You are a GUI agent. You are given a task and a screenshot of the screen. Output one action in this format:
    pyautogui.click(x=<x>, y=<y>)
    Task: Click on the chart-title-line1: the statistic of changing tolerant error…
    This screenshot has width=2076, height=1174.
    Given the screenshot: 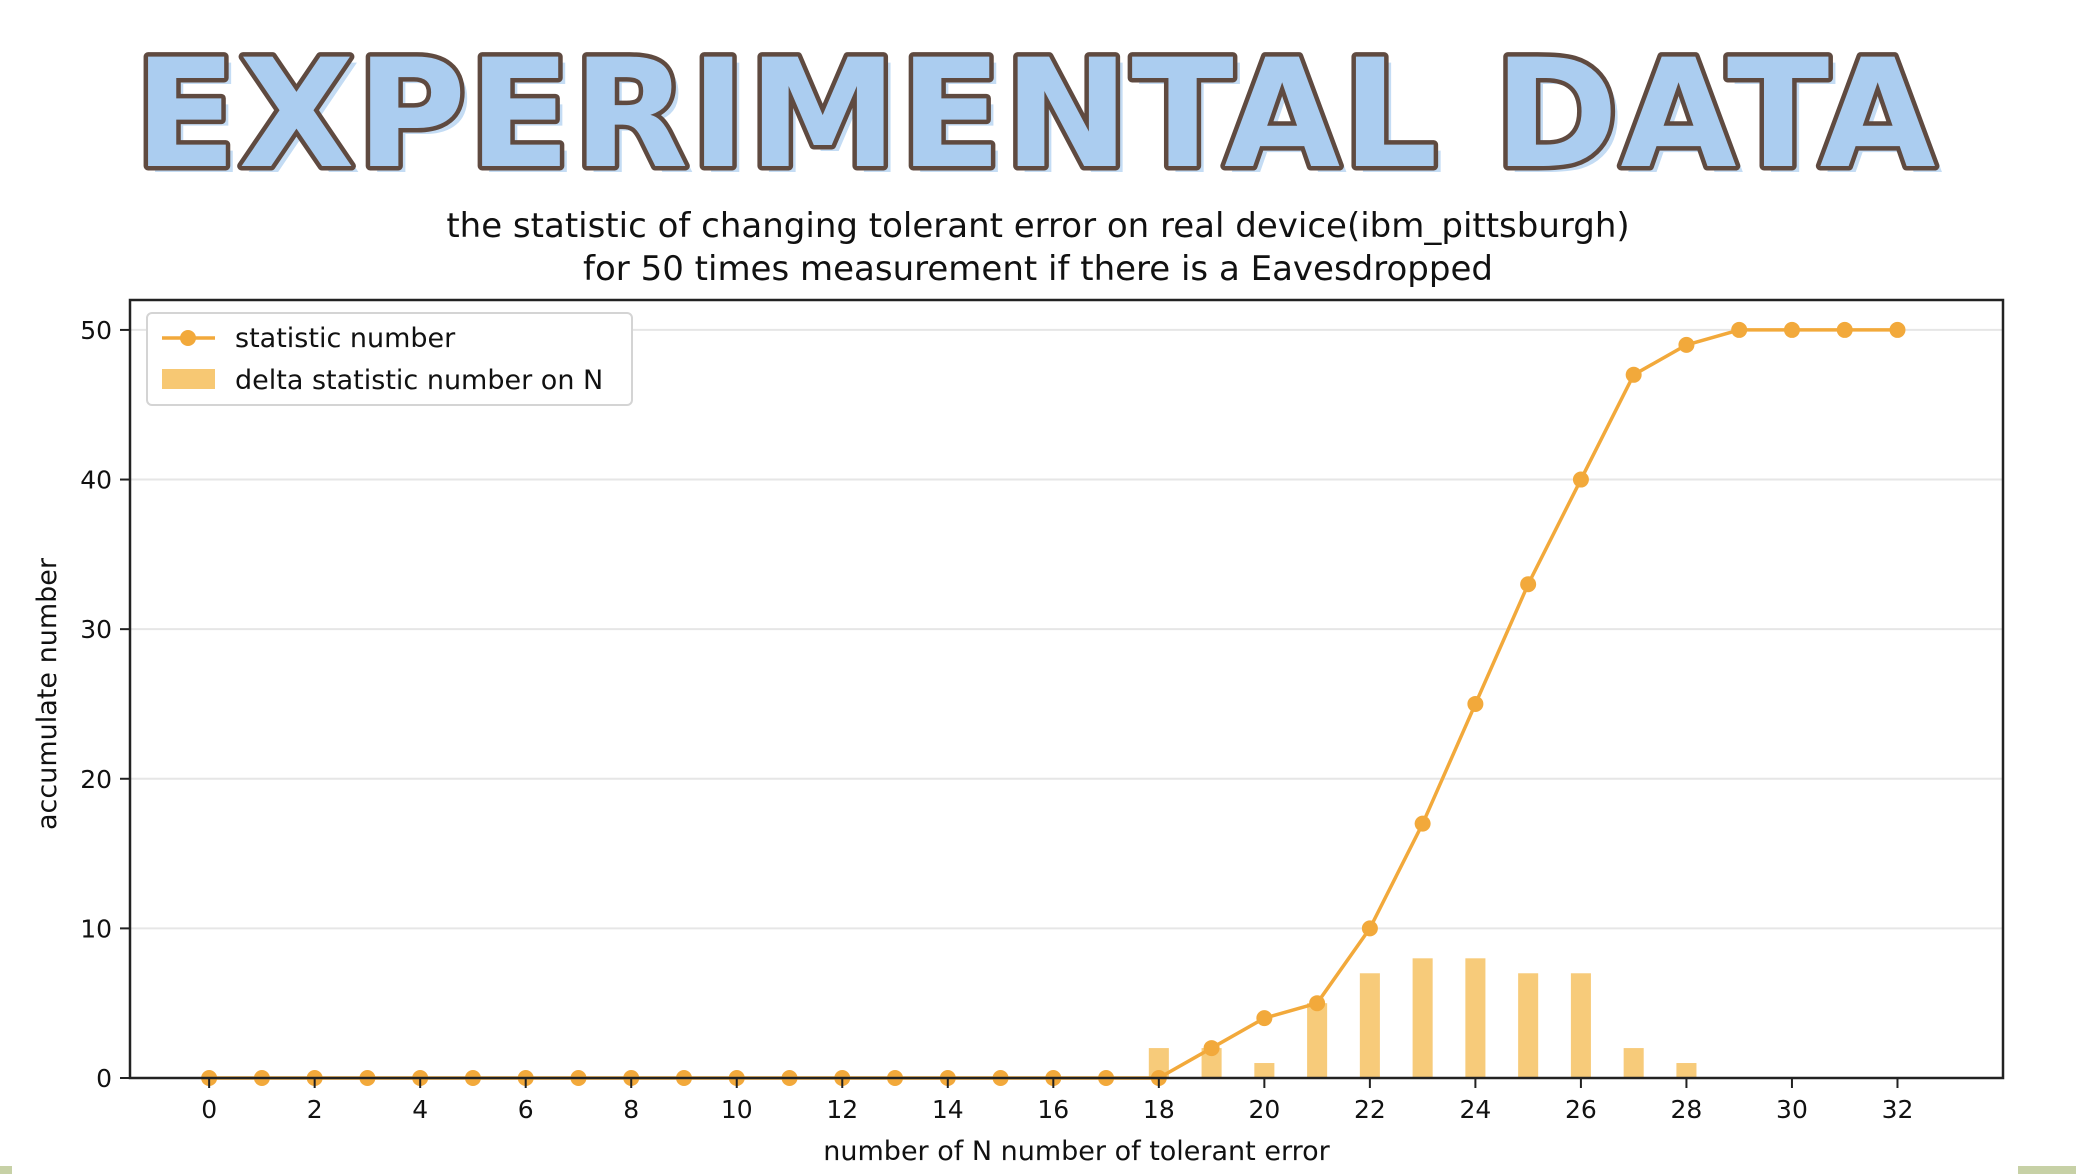 What is the action you would take?
    pyautogui.click(x=1038, y=226)
    